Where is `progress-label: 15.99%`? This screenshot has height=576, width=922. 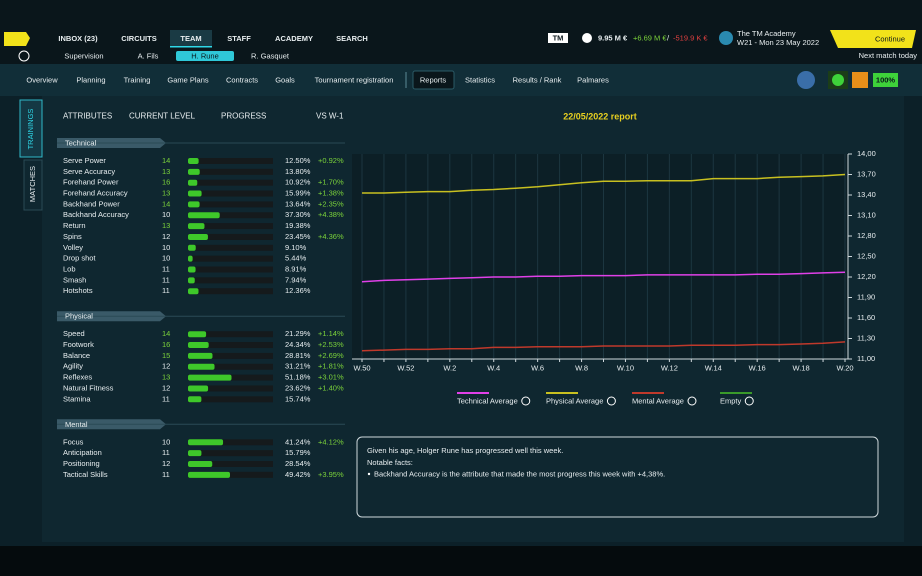 progress-label: 15.99% is located at coordinates (298, 193).